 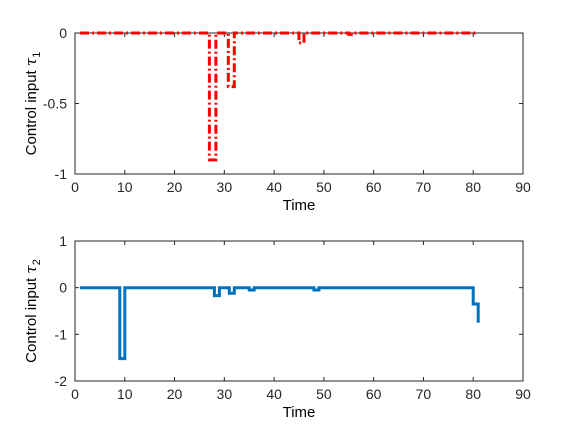 I want to click on y-tick-label: -0.5, so click(x=55, y=104).